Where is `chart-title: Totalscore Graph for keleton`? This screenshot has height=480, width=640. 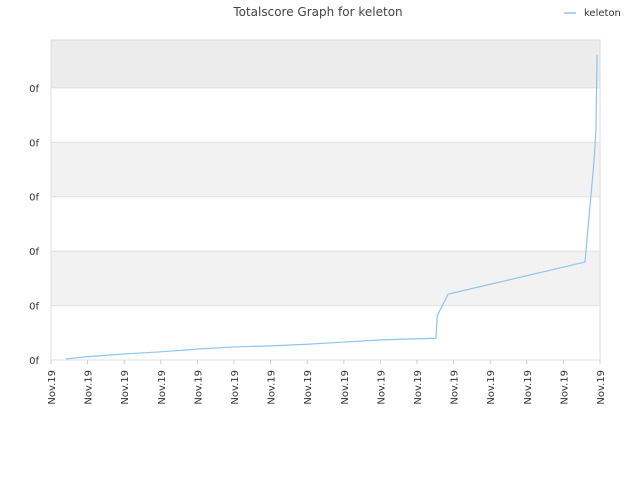
chart-title: Totalscore Graph for keleton is located at coordinates (317, 12).